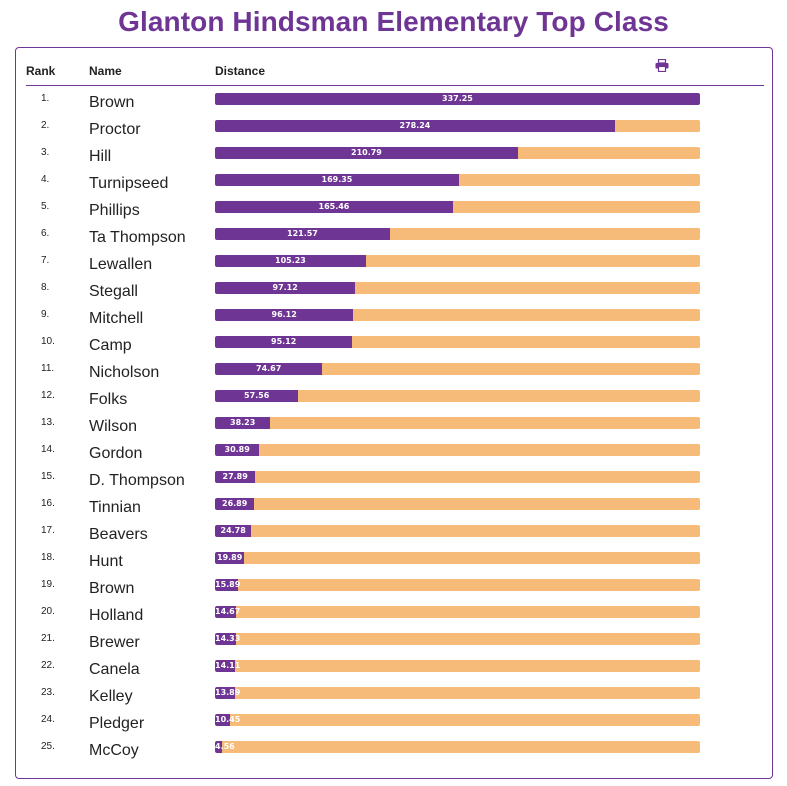 This screenshot has width=787, height=786. What do you see at coordinates (48, 449) in the screenshot?
I see `rank-label: 14.` at bounding box center [48, 449].